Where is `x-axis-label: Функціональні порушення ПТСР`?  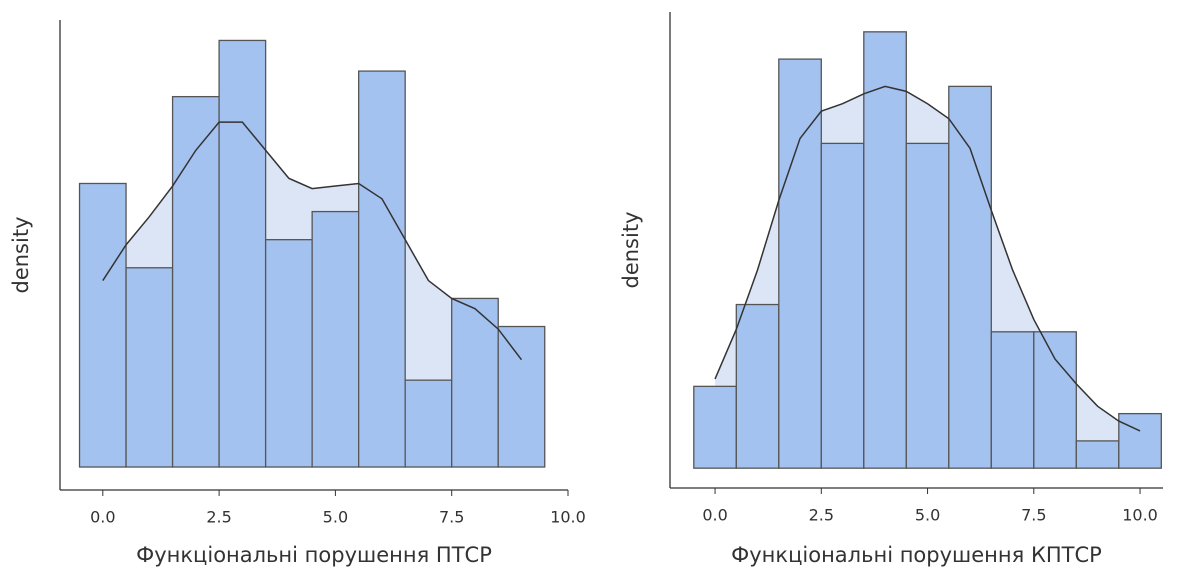 x-axis-label: Функціональні порушення ПТСР is located at coordinates (314, 555).